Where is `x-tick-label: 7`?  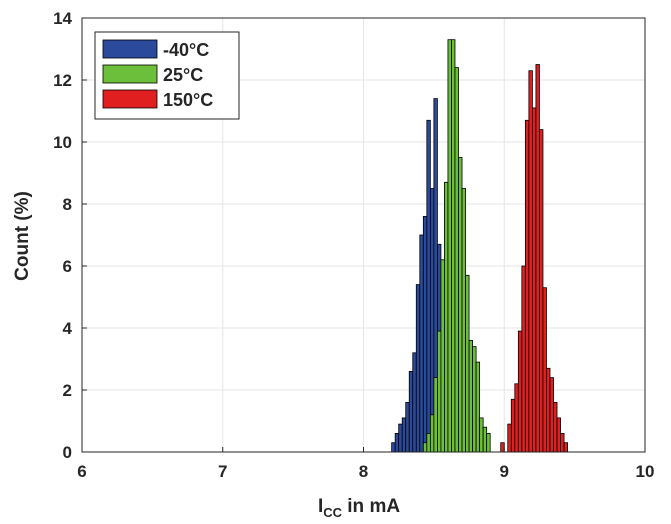 x-tick-label: 7 is located at coordinates (222, 471).